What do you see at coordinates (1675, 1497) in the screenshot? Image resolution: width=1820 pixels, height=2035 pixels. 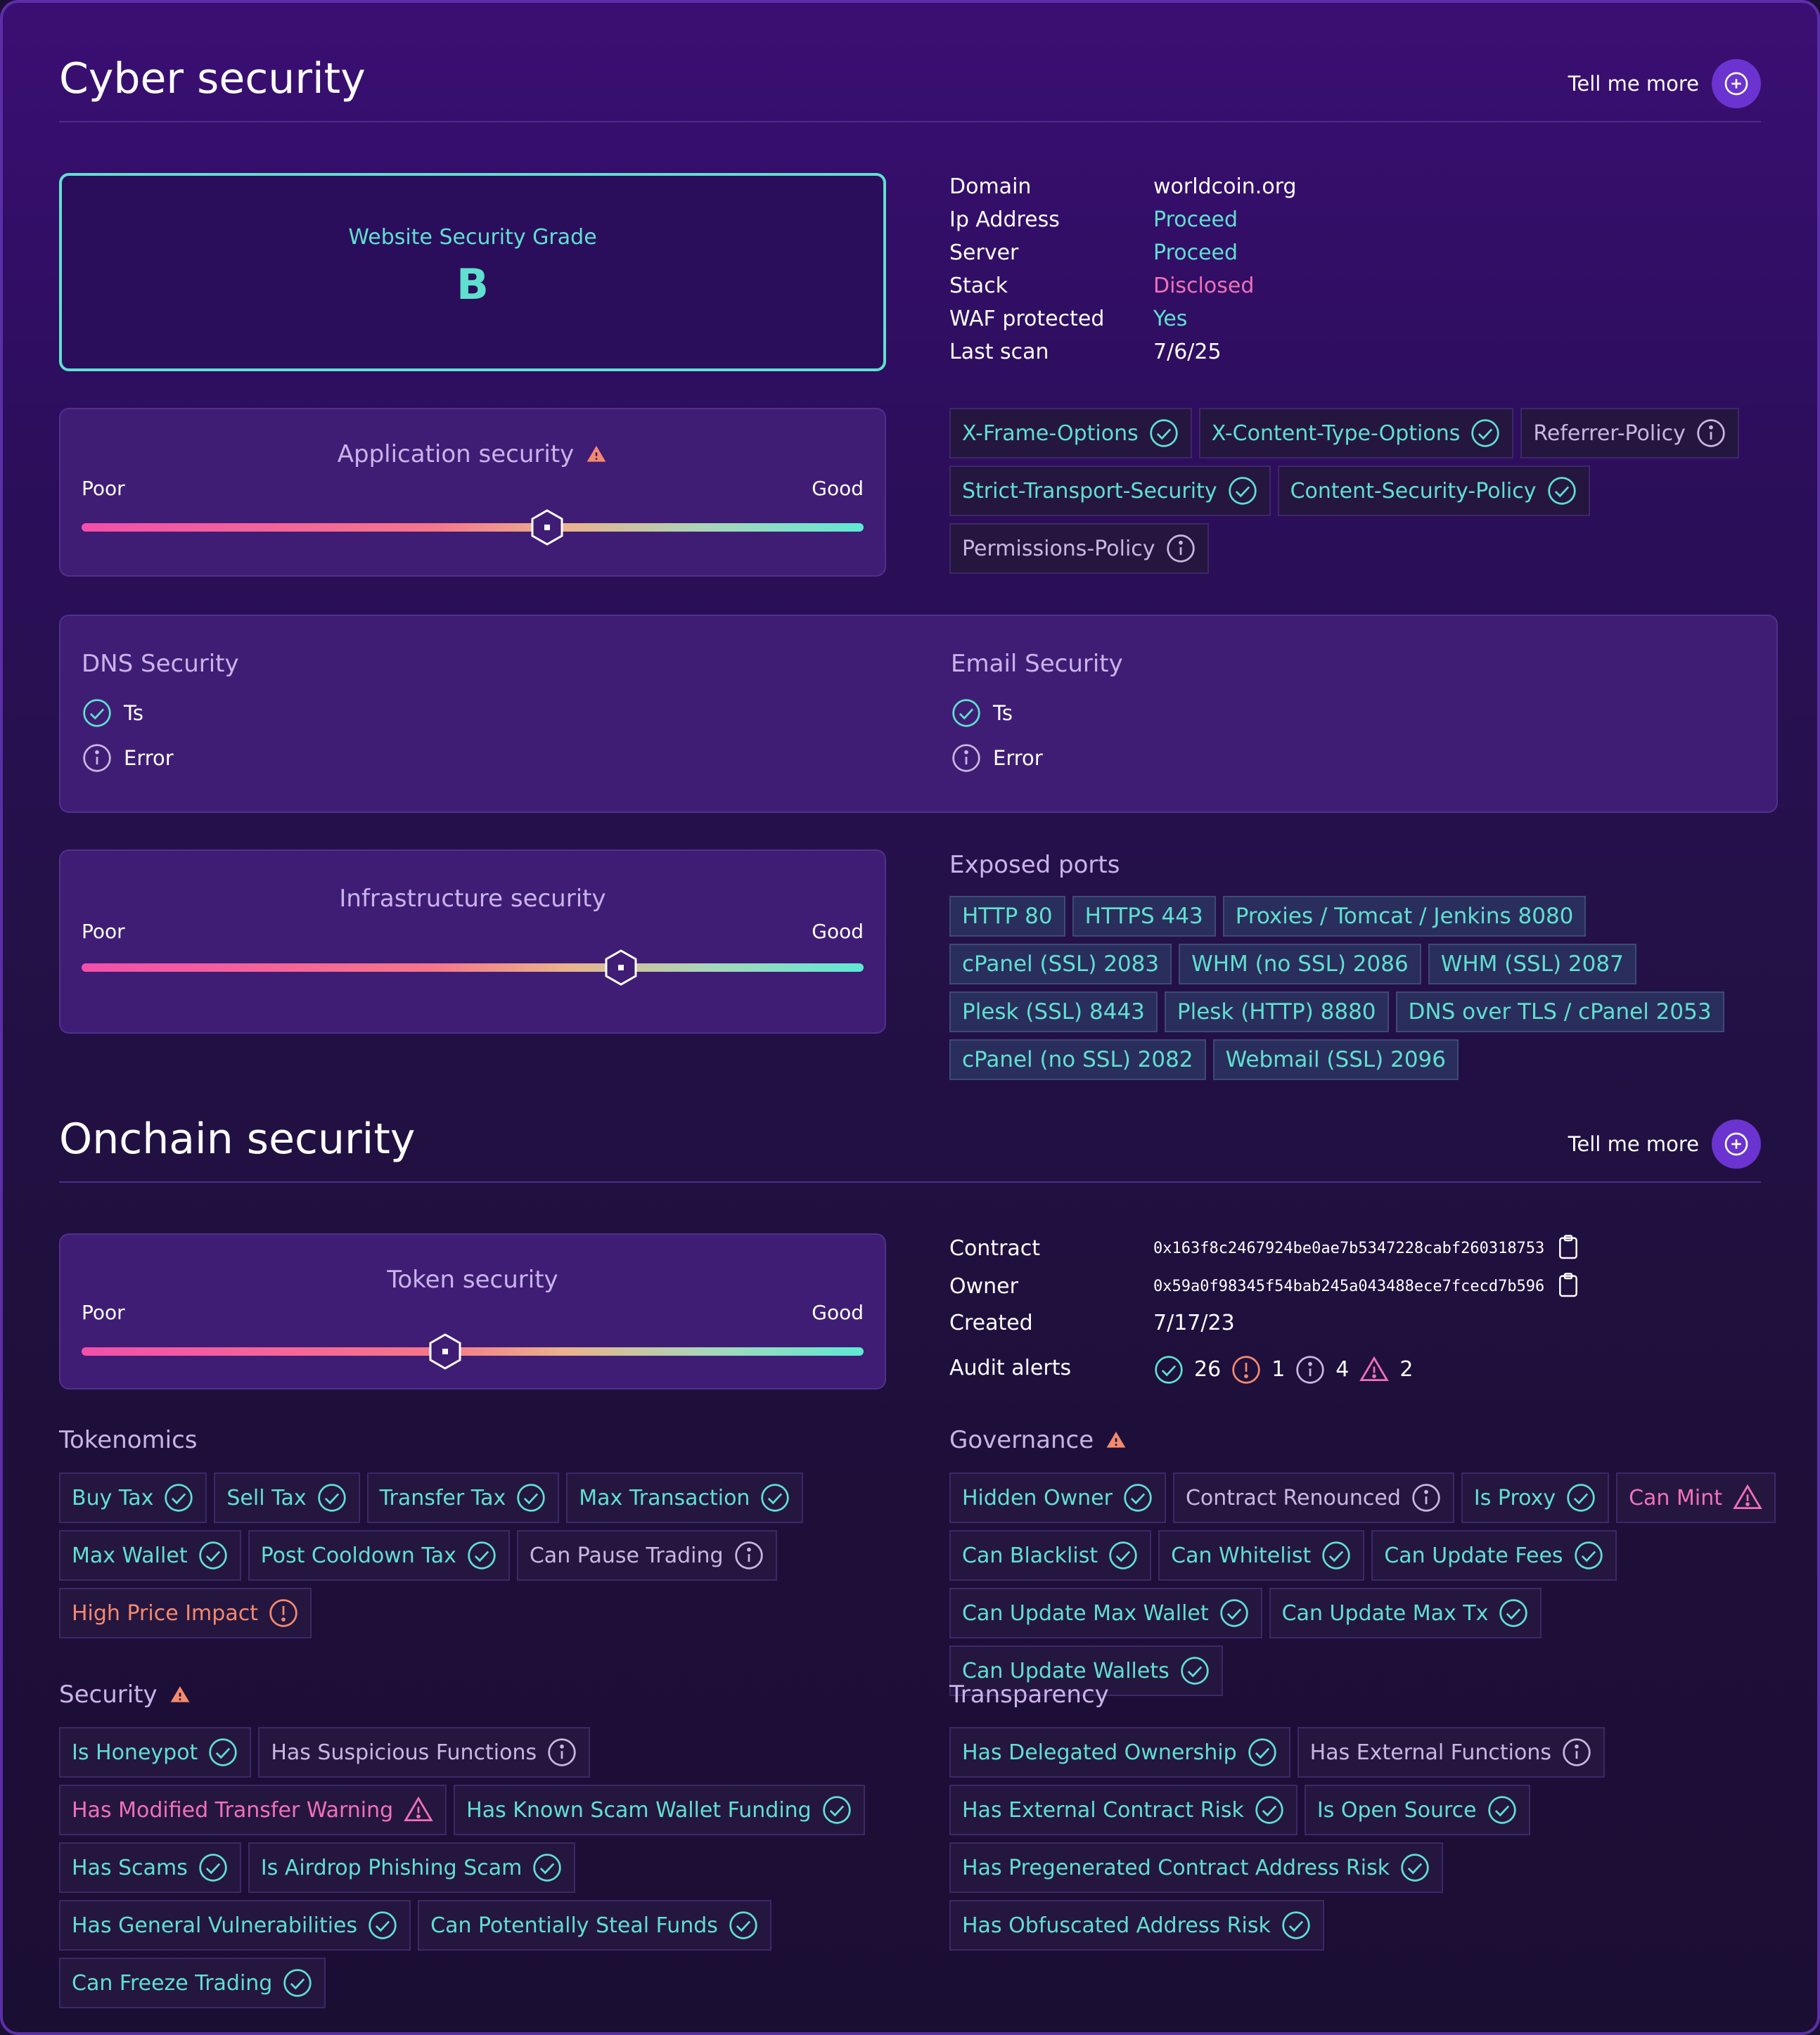 I see `tag-label: Can Mint` at bounding box center [1675, 1497].